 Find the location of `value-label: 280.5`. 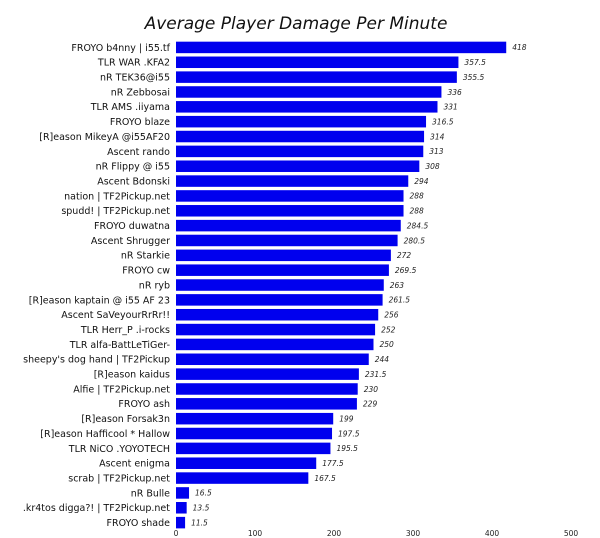

value-label: 280.5 is located at coordinates (415, 240).